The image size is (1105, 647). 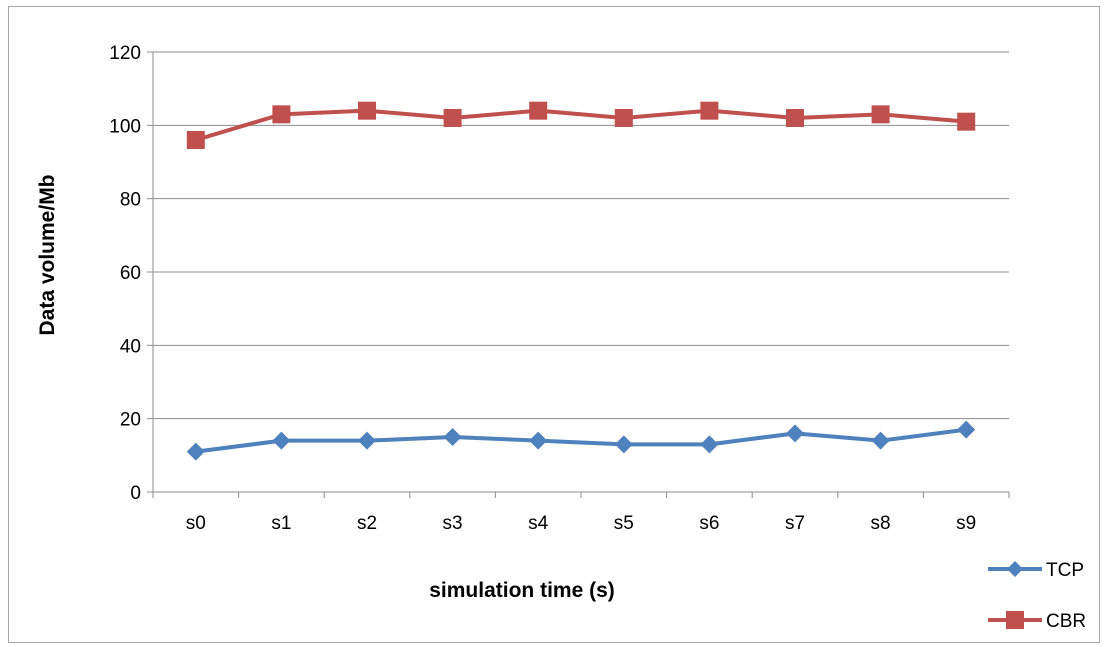 What do you see at coordinates (795, 523) in the screenshot?
I see `x-tick-label: s7` at bounding box center [795, 523].